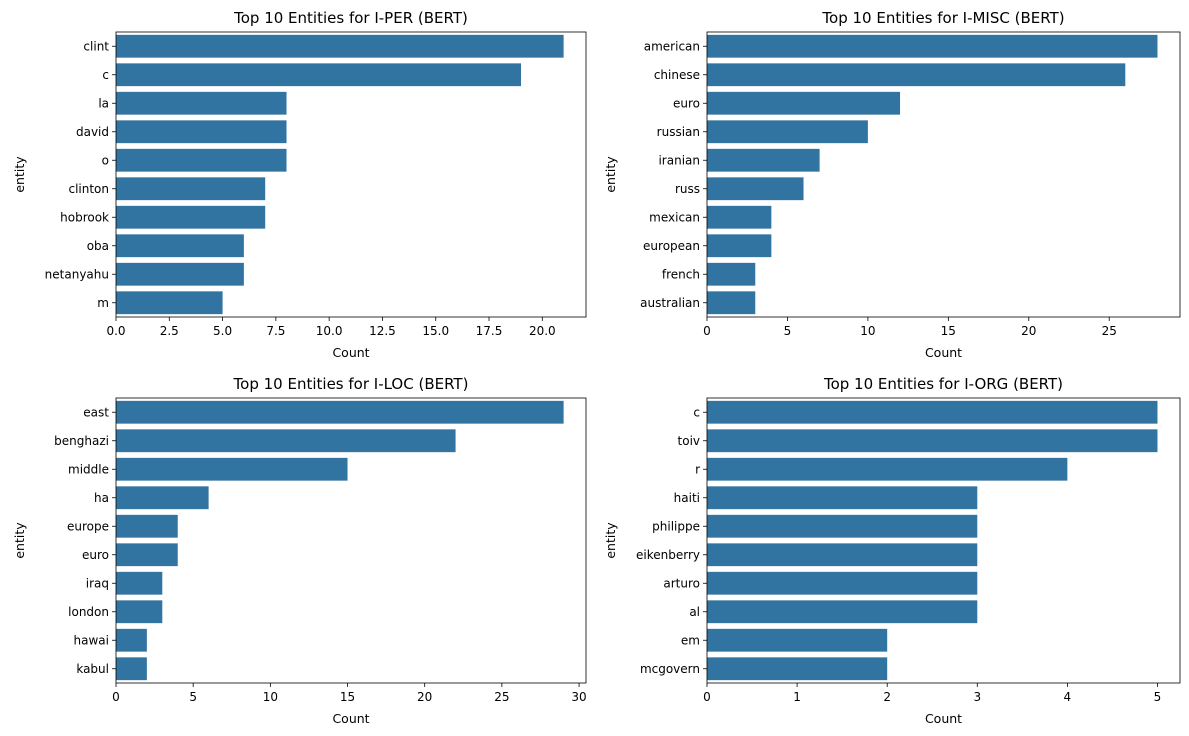 This screenshot has height=736, width=1189. Describe the element at coordinates (101, 498) in the screenshot. I see `y-tick-label: ha` at that location.